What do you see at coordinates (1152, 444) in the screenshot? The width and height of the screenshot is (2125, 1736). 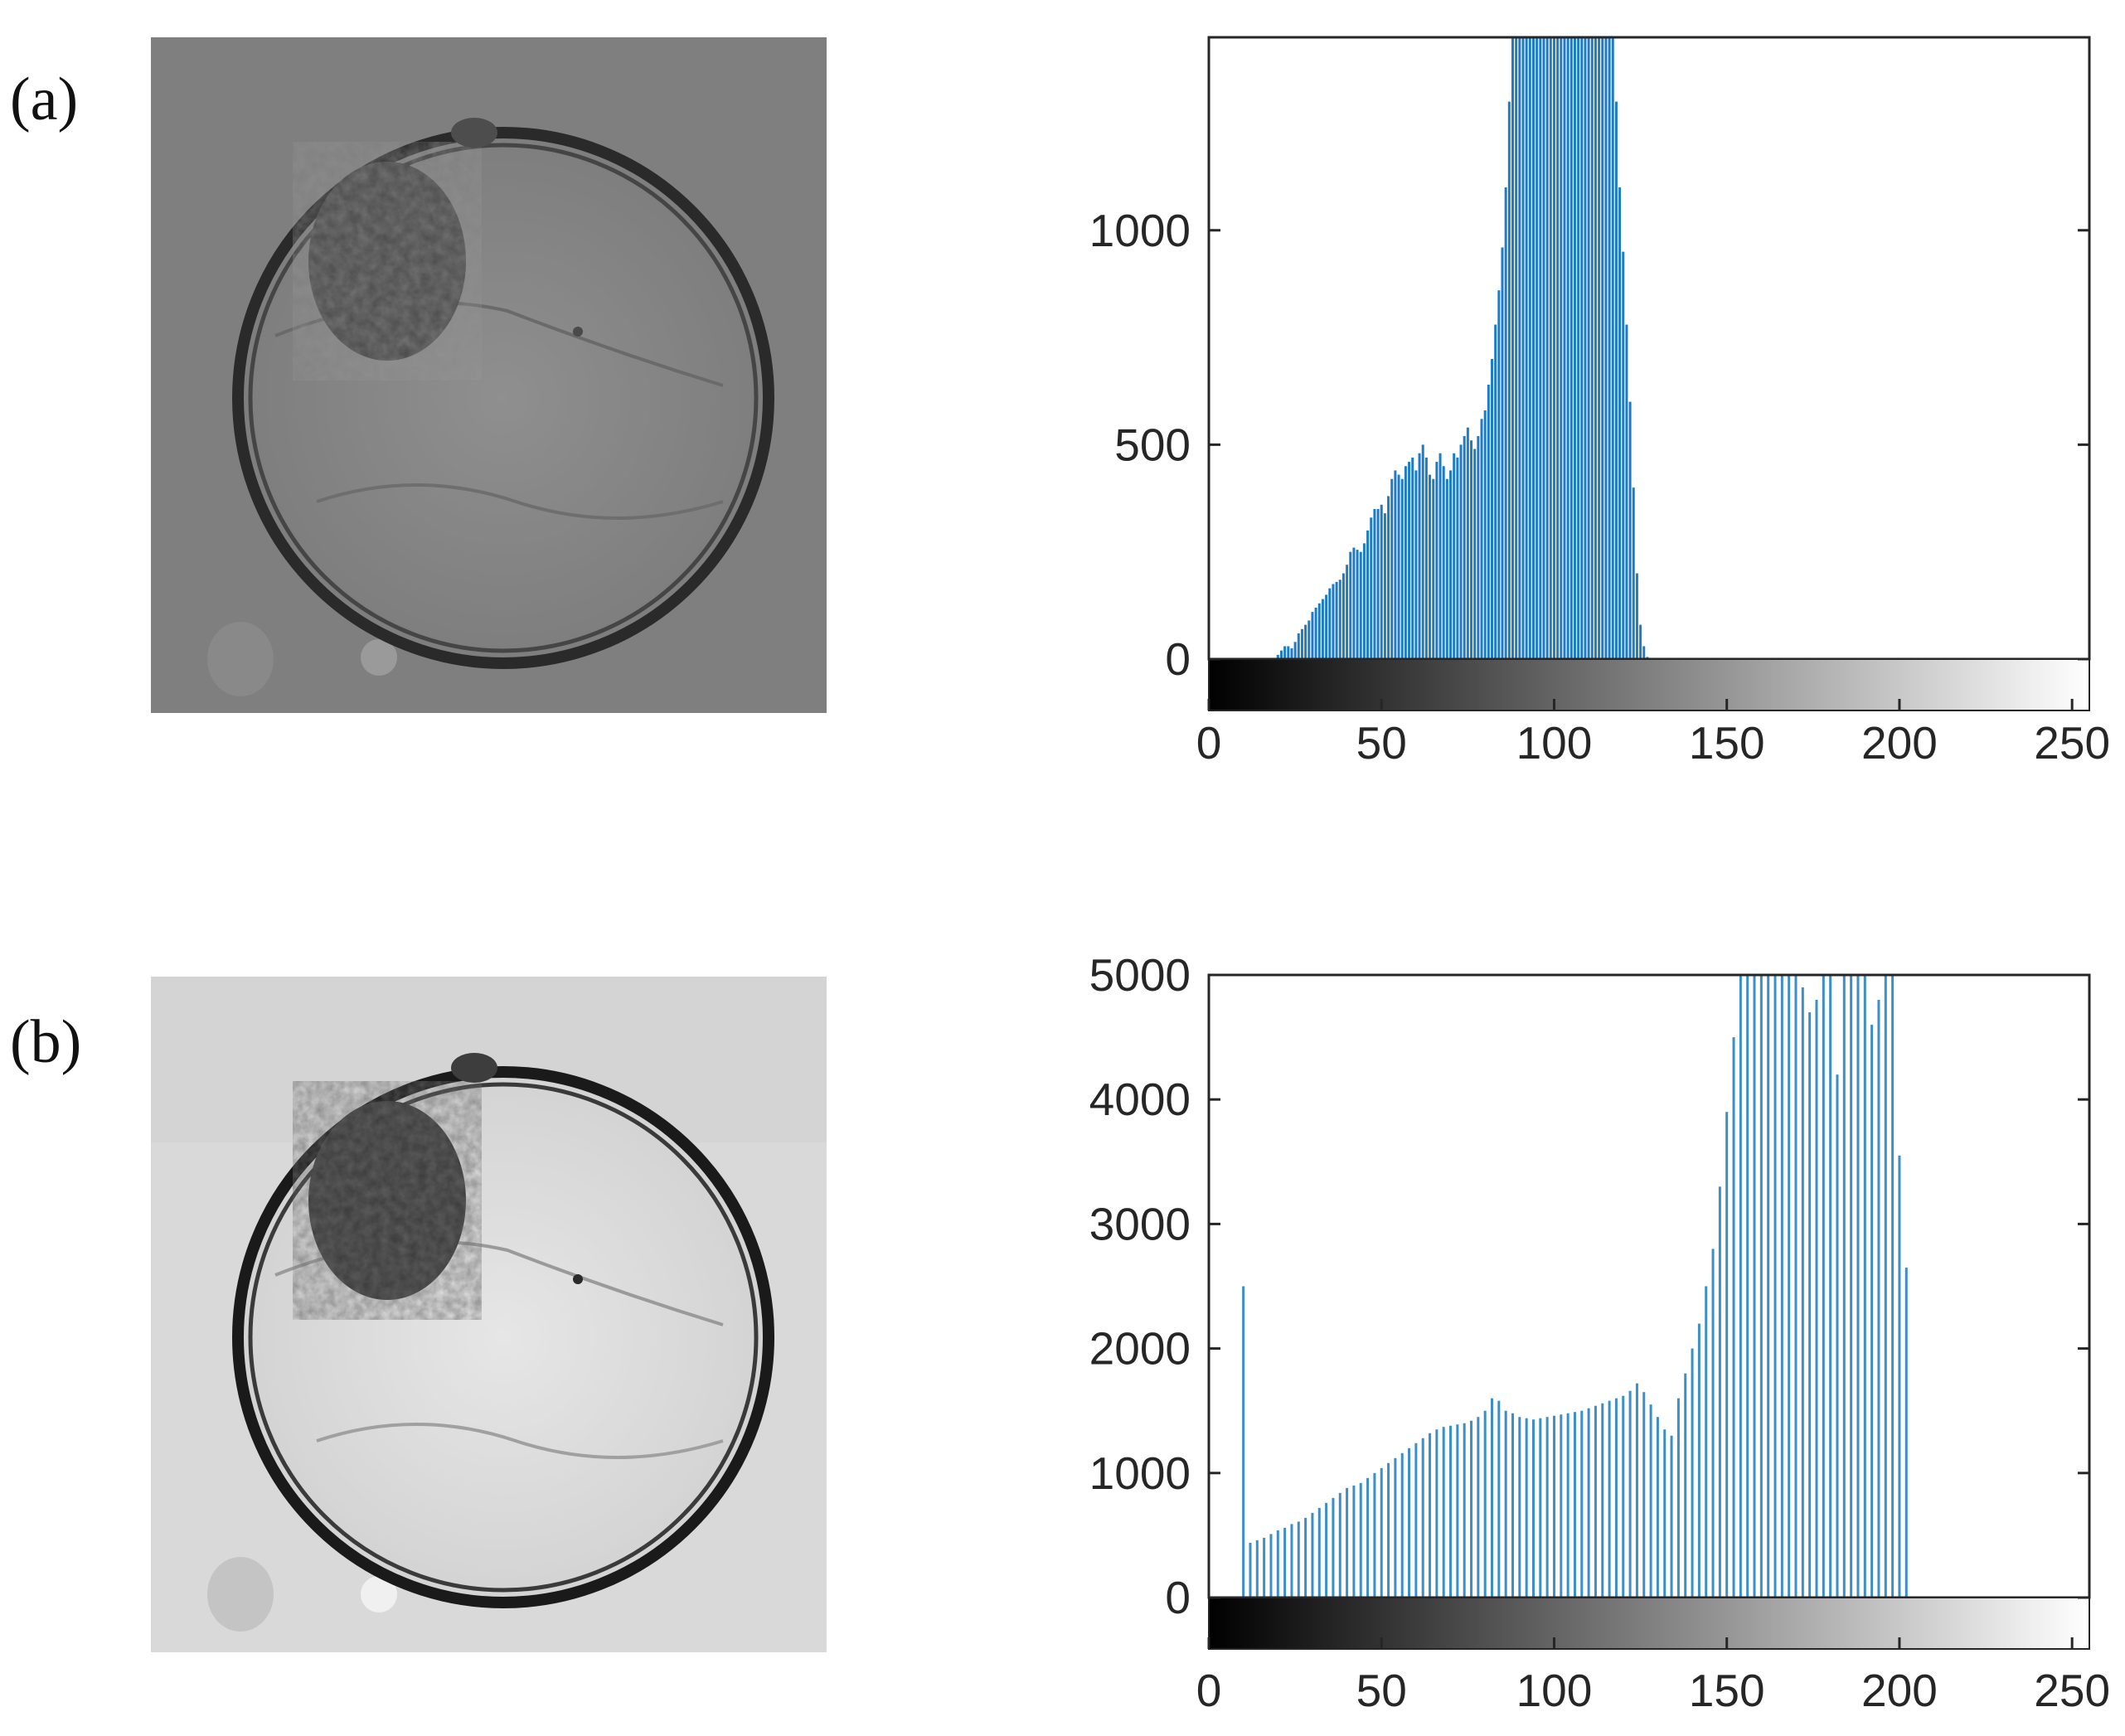 I see `y-tick-label: 500` at bounding box center [1152, 444].